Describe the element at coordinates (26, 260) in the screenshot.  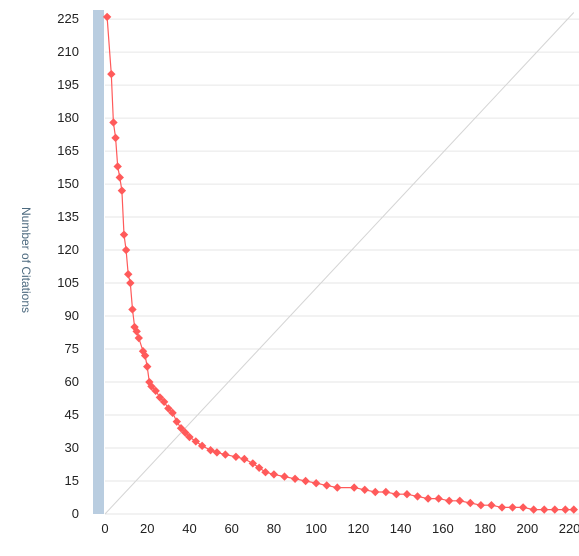
I see `y-axis-label: Number of Citations` at that location.